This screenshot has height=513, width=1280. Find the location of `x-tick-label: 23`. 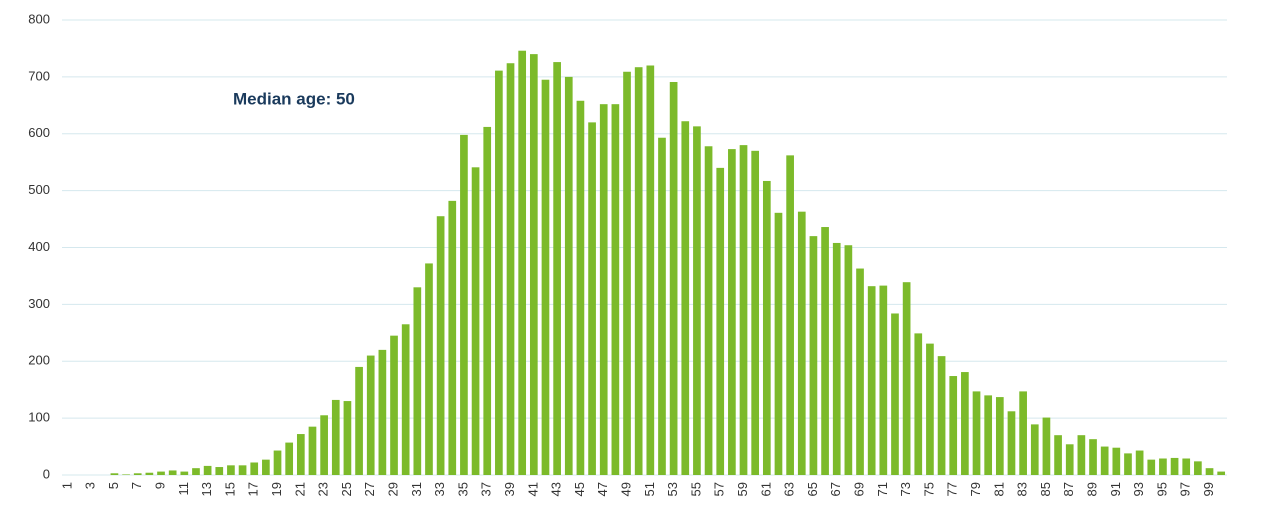

x-tick-label: 23 is located at coordinates (323, 489).